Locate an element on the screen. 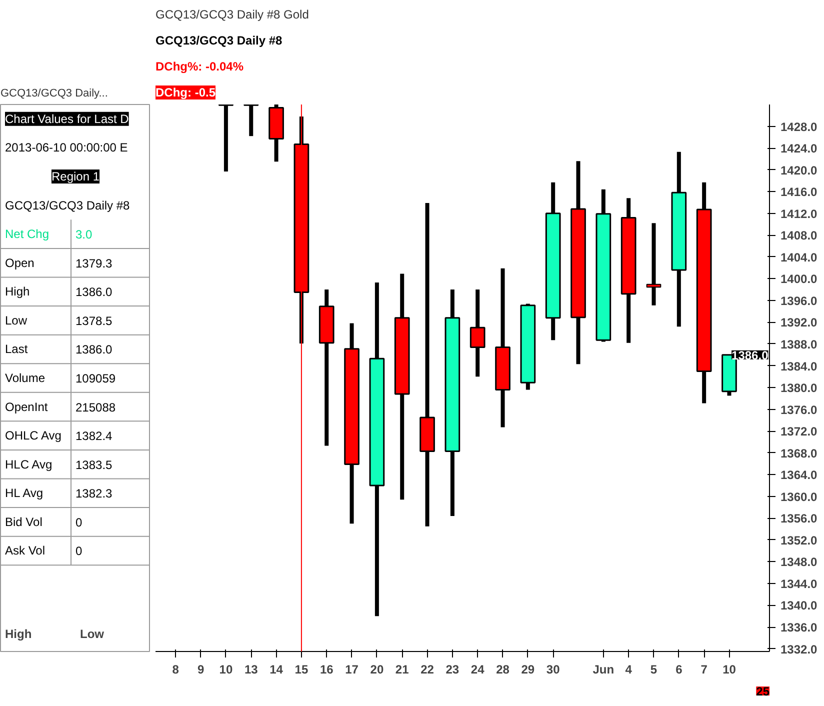 Image resolution: width=824 pixels, height=706 pixels. y-tick-label: 1352.0 is located at coordinates (799, 540).